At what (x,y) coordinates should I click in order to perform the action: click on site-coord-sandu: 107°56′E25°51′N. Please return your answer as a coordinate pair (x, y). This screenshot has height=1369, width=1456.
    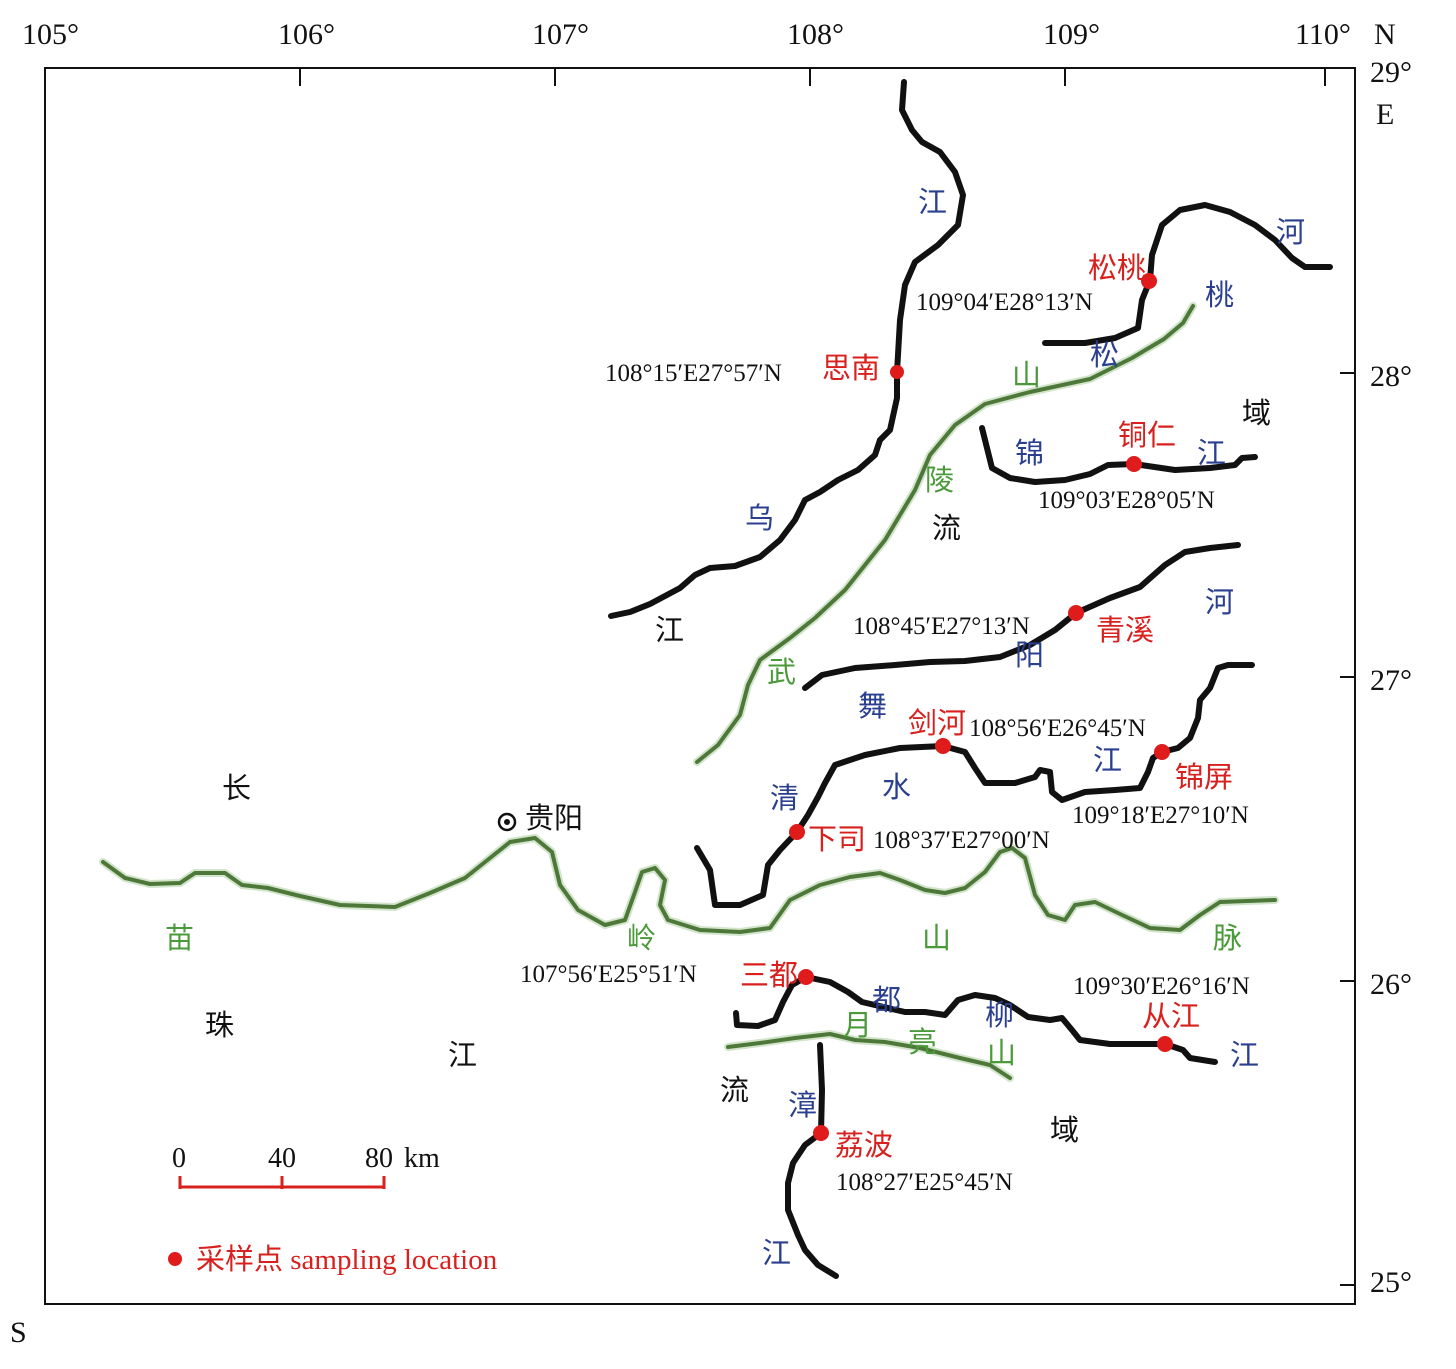
    Looking at the image, I should click on (608, 974).